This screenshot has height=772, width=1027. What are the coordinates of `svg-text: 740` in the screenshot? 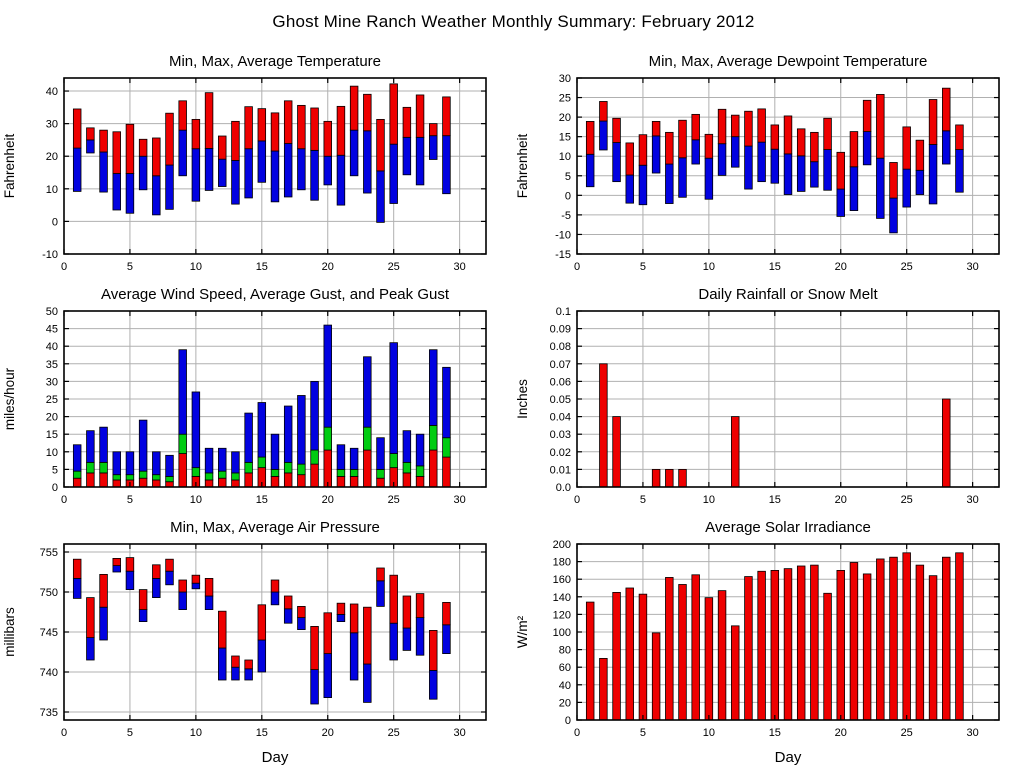 It's located at (49, 673).